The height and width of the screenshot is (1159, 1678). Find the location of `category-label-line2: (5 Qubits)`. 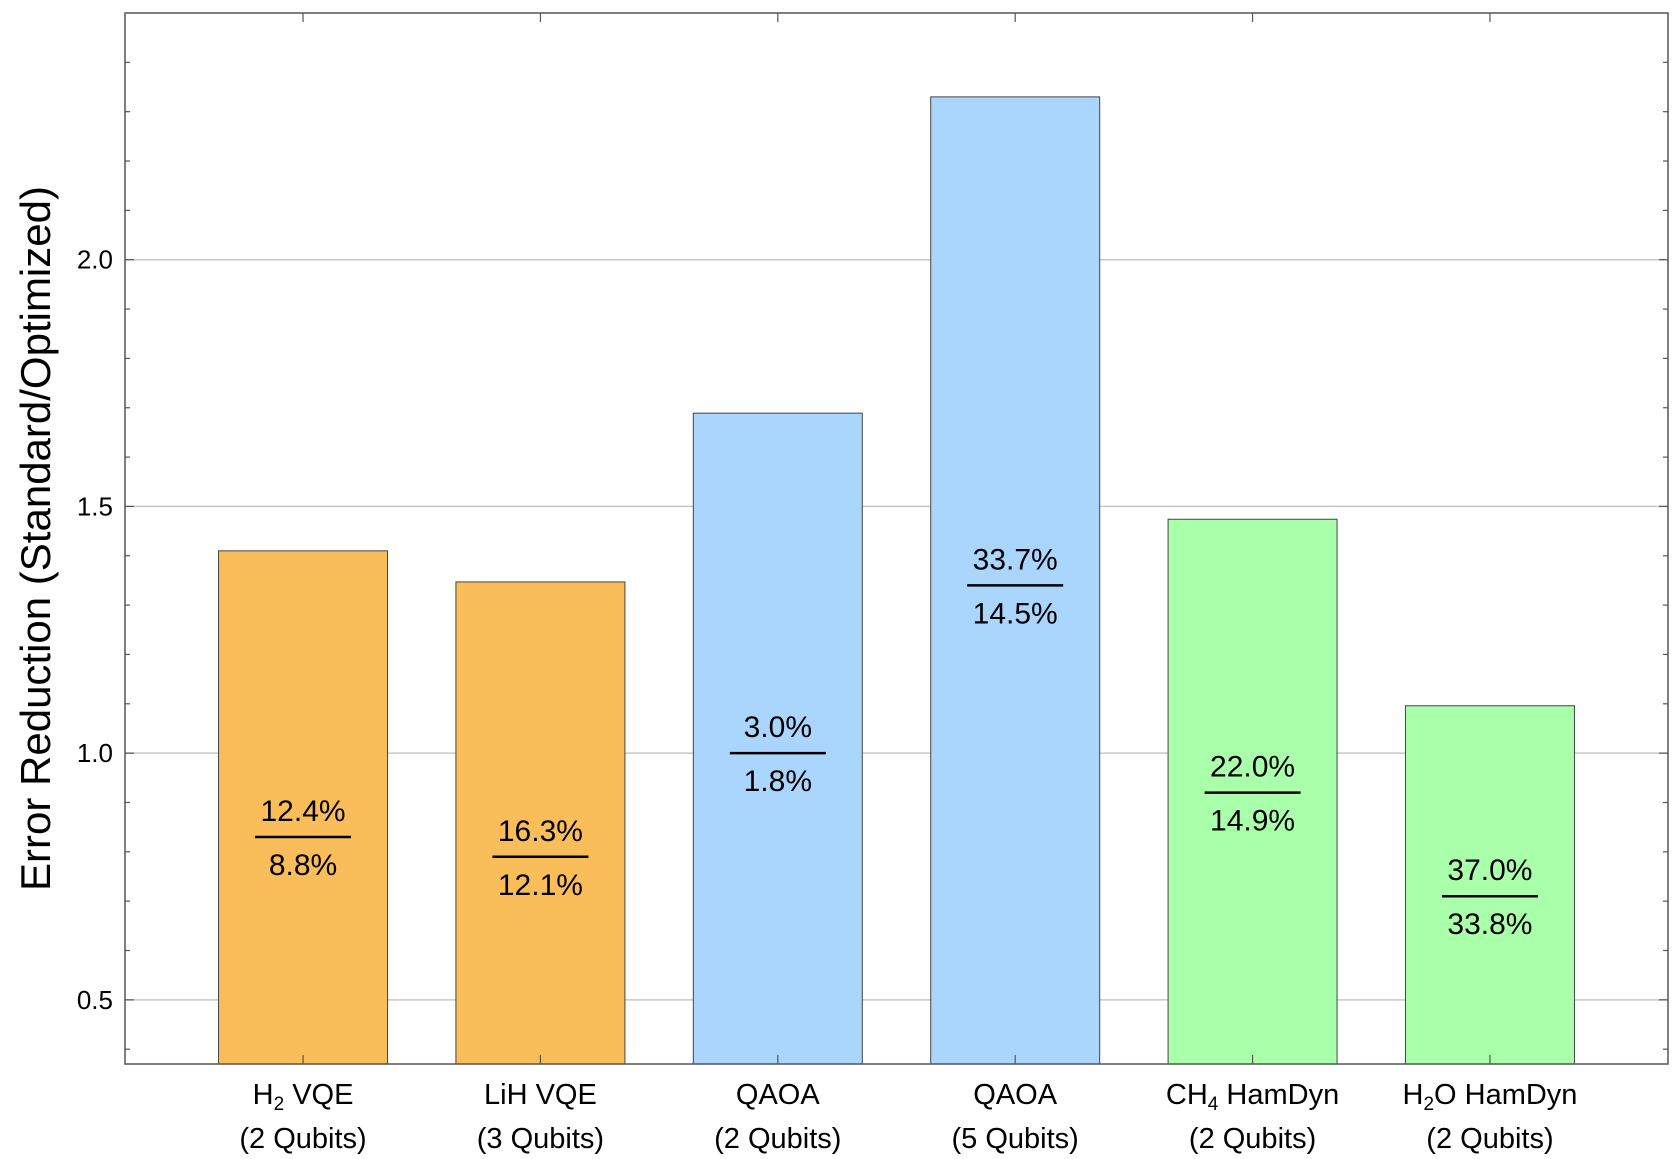

category-label-line2: (5 Qubits) is located at coordinates (1015, 1139).